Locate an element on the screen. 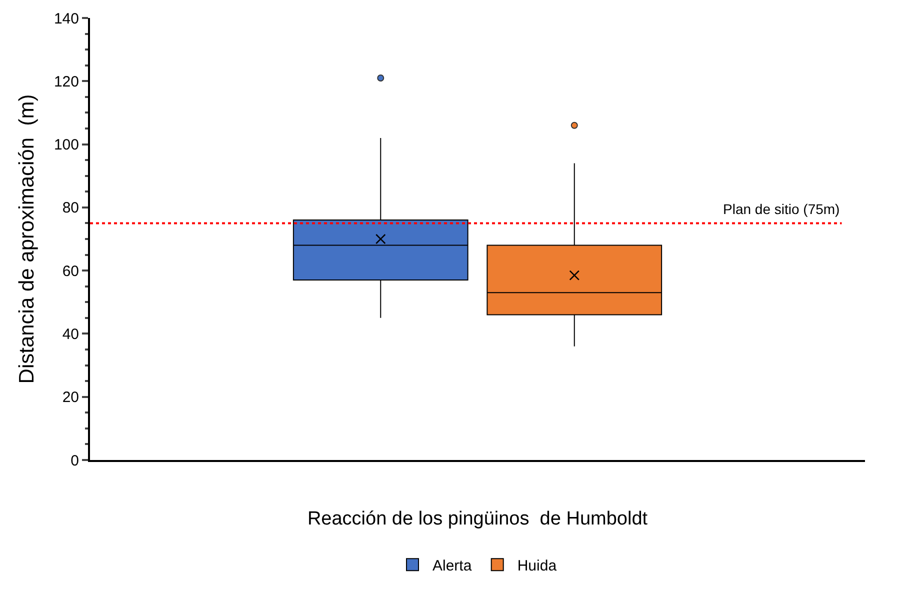 Image resolution: width=897 pixels, height=594 pixels. y-tick-label: 140 is located at coordinates (66, 19).